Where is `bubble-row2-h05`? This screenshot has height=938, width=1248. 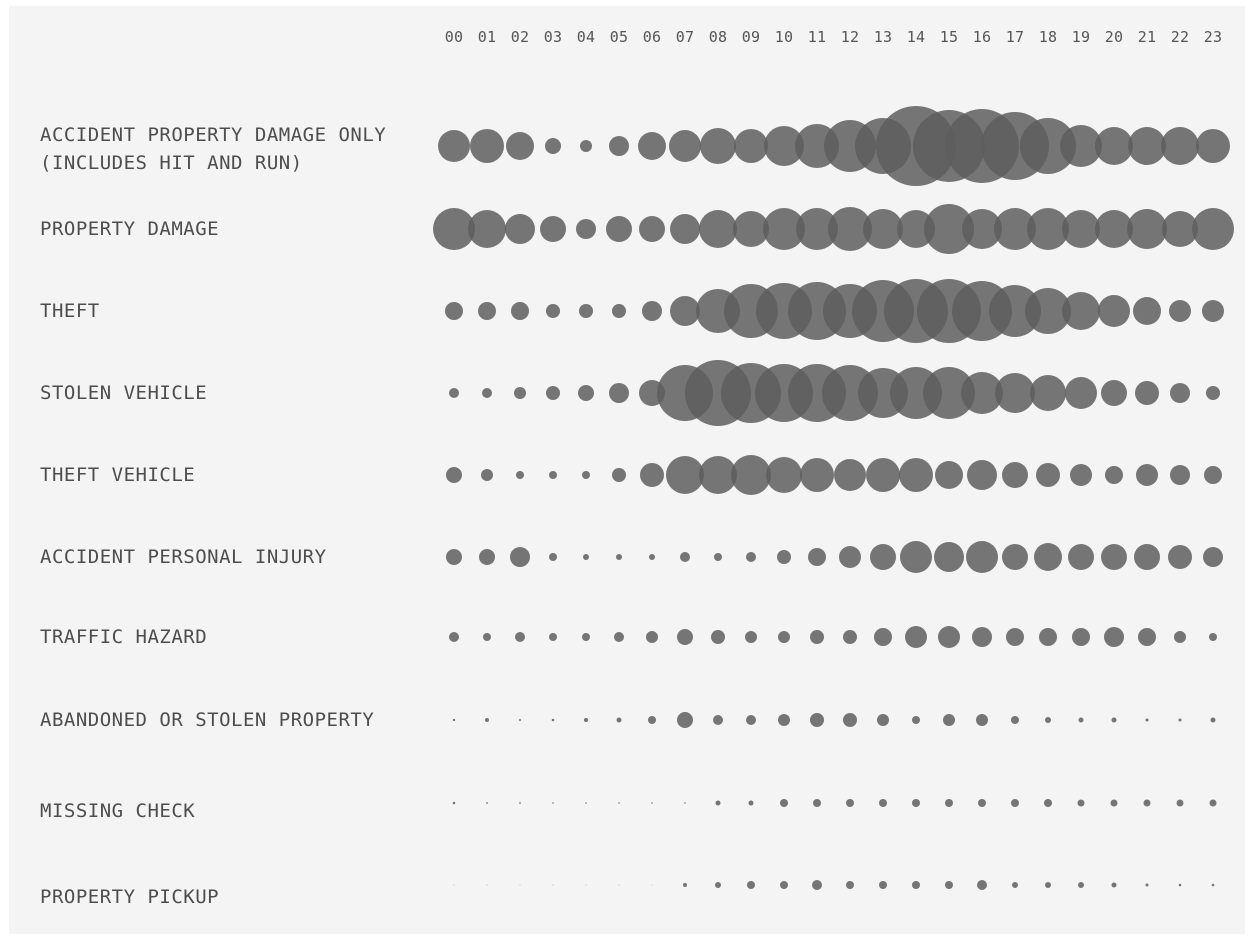
bubble-row2-h05 is located at coordinates (619, 229).